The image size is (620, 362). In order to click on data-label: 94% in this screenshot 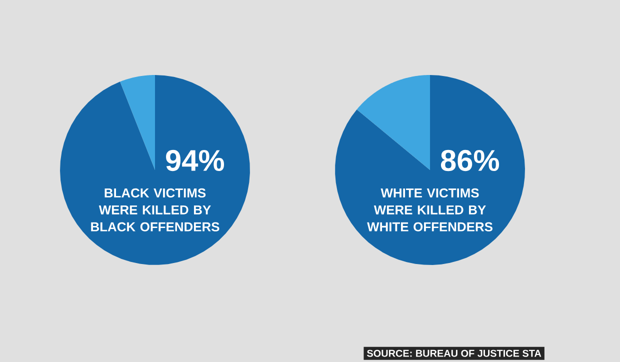, I will do `click(195, 161)`.